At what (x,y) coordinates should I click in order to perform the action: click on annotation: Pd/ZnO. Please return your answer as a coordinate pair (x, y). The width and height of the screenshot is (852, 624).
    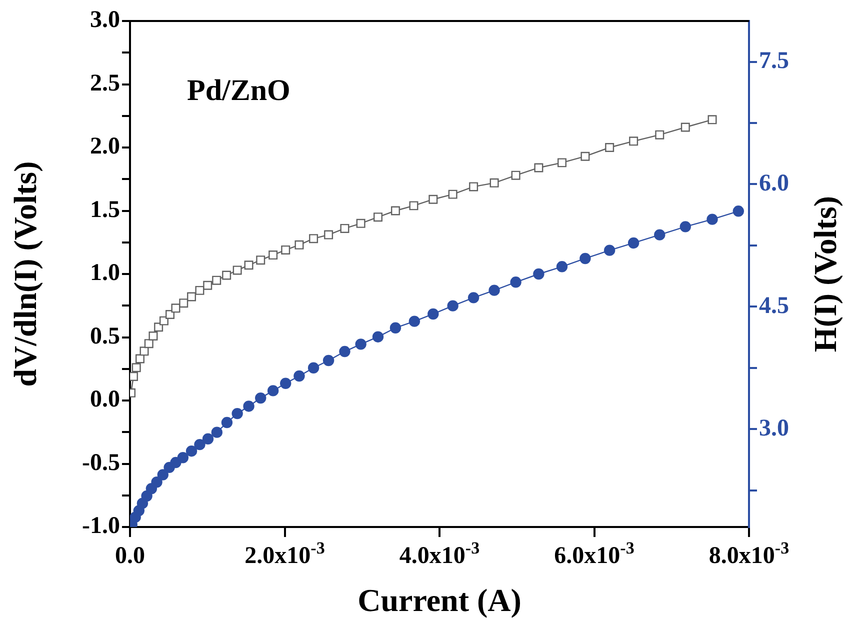
    Looking at the image, I should click on (238, 90).